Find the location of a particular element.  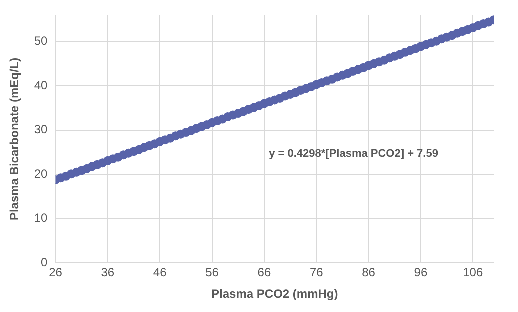

x-tick-label: 56 is located at coordinates (213, 273).